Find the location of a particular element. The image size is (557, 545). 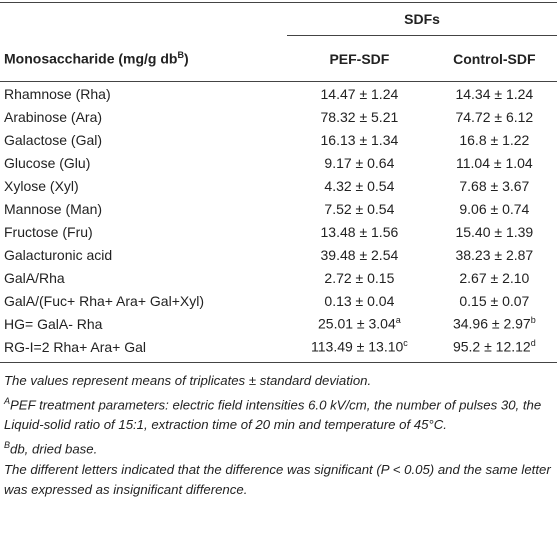

cell-text: 34.96 ± 2.97 is located at coordinates (491, 323).